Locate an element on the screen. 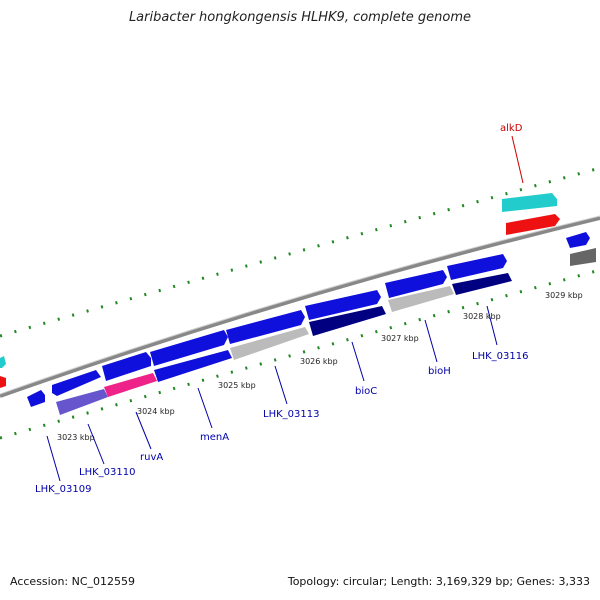  label-alkD: alkD is located at coordinates (511, 128).